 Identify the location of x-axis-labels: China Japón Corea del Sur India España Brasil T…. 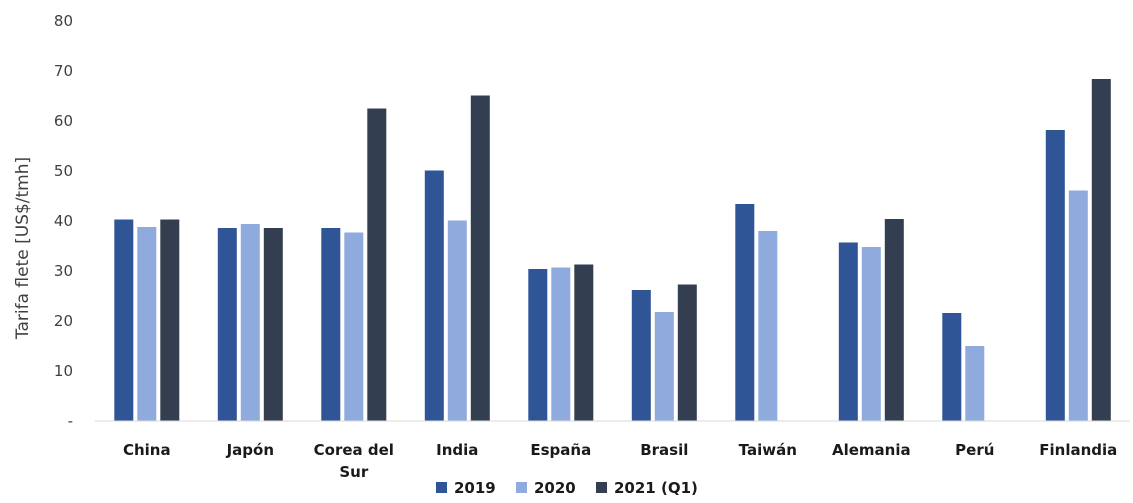
(620, 461).